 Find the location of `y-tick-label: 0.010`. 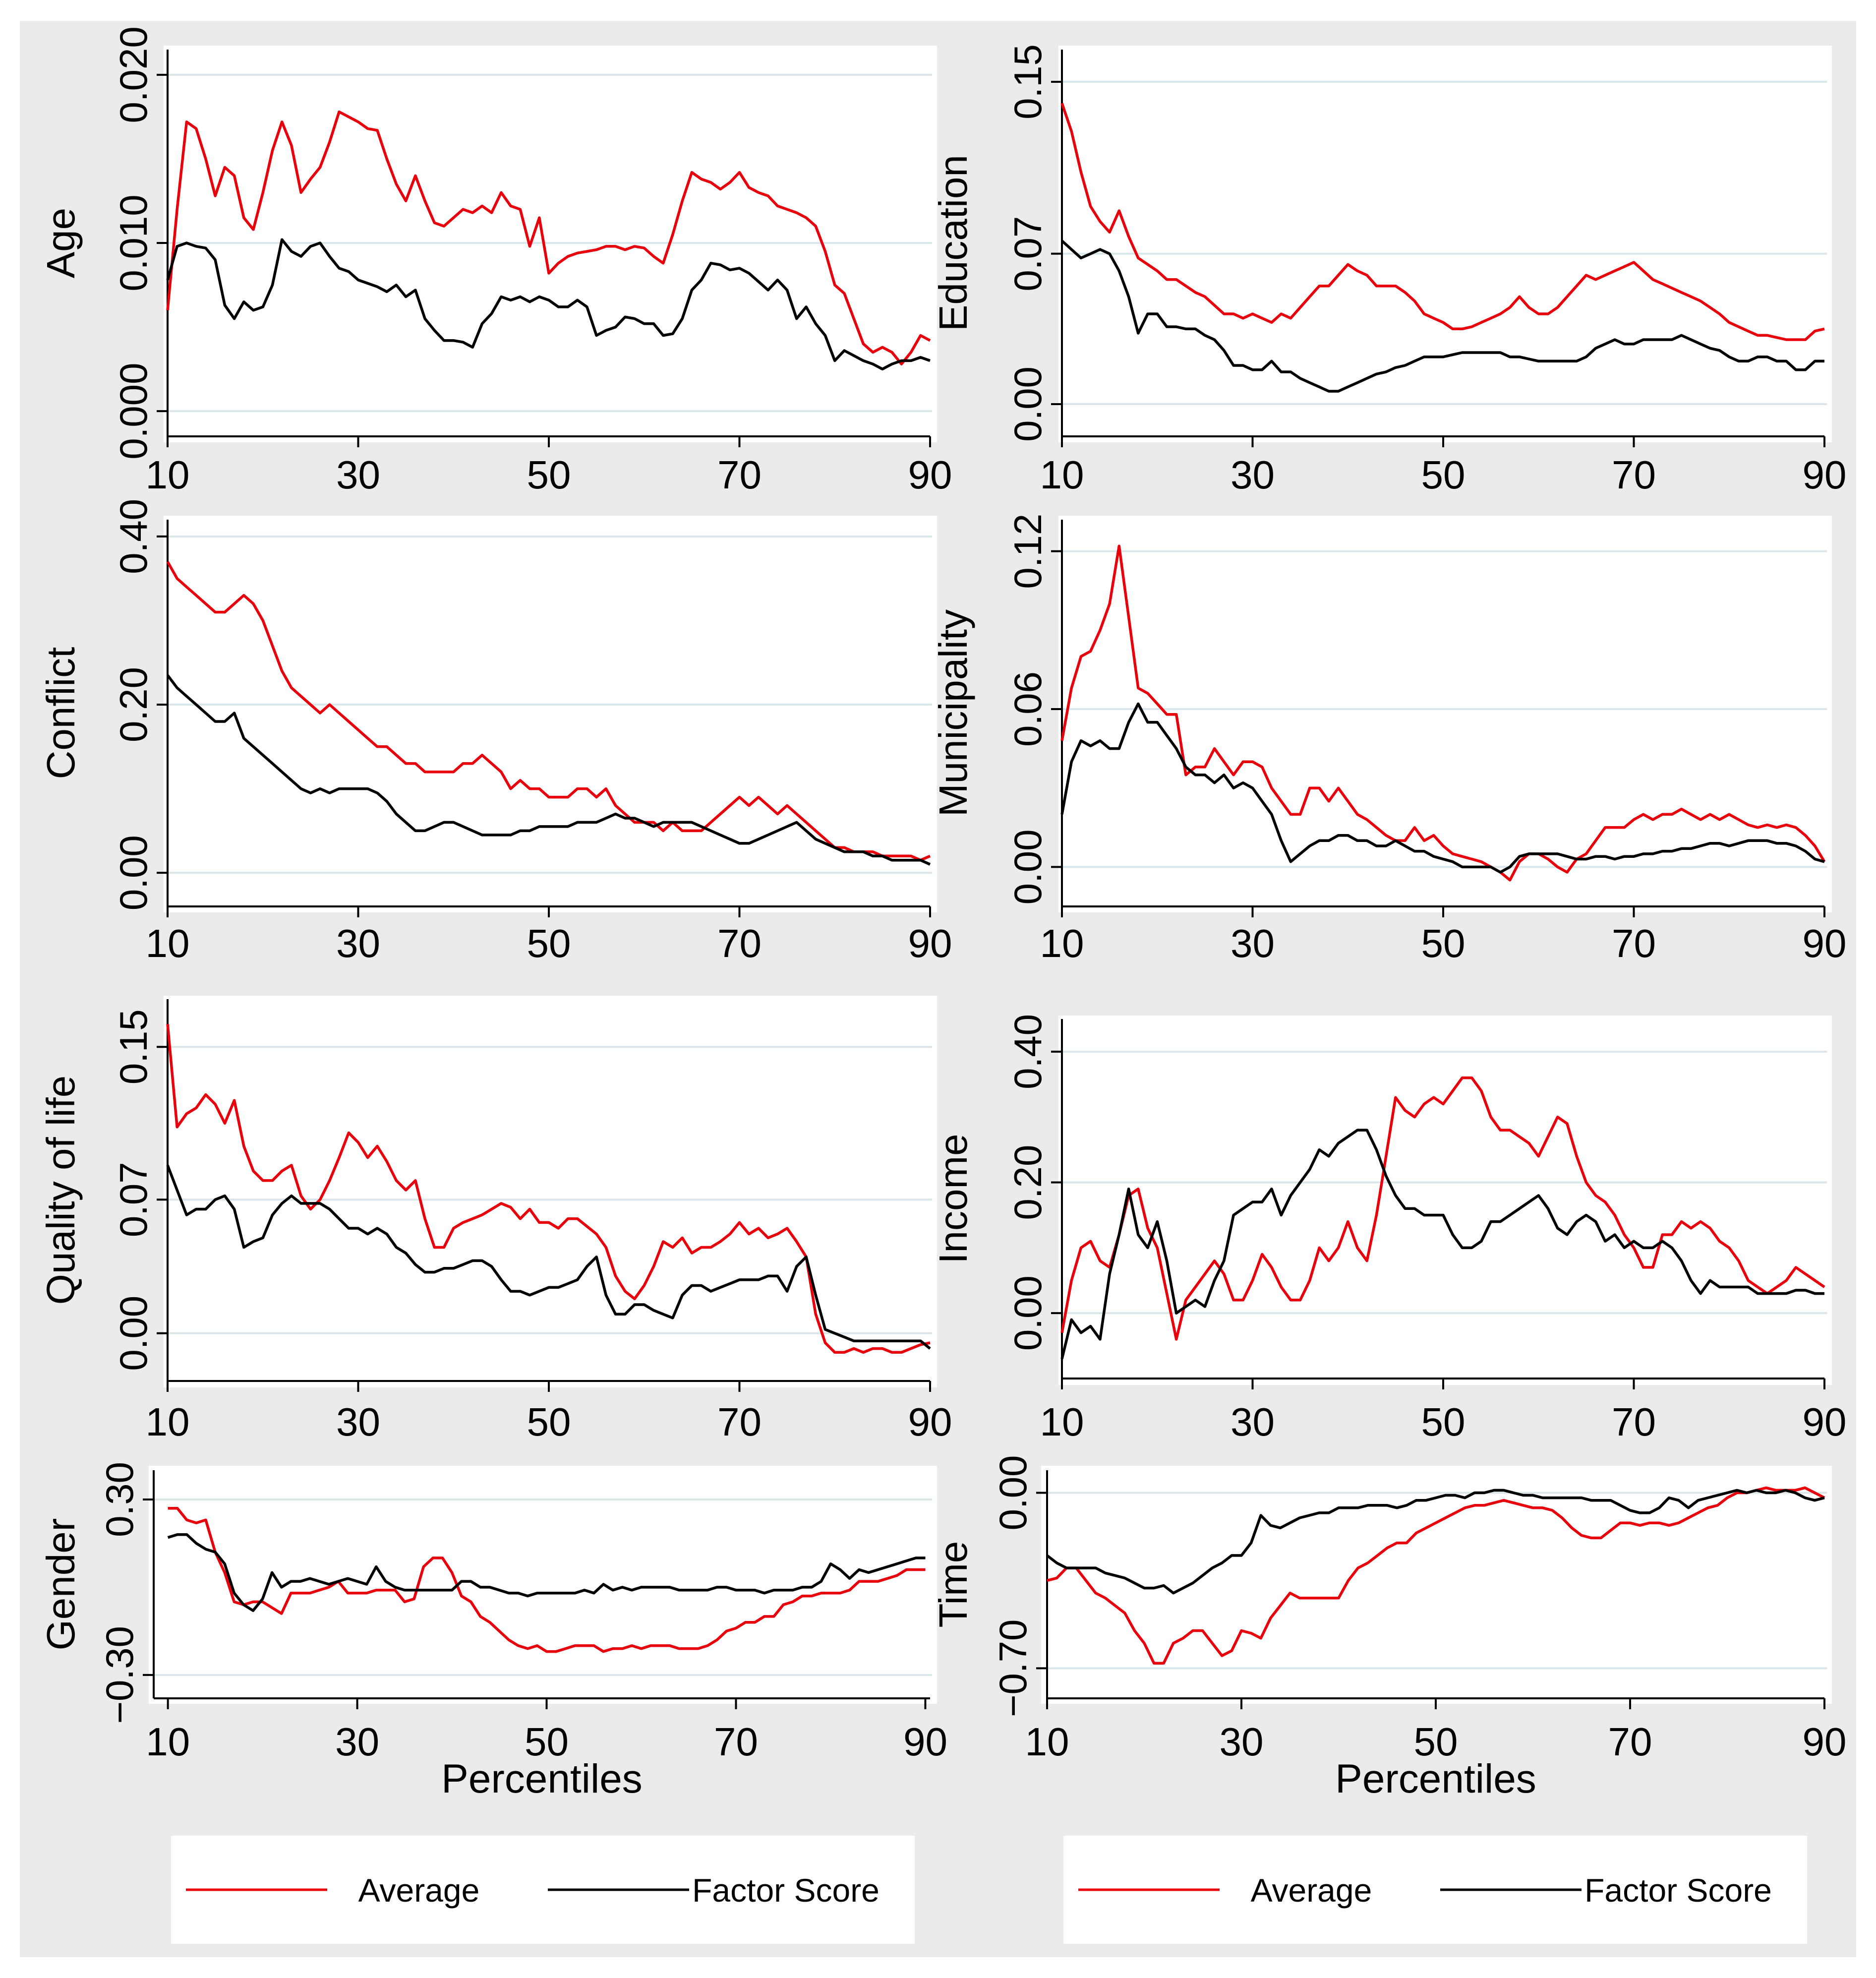

y-tick-label: 0.010 is located at coordinates (133, 242).